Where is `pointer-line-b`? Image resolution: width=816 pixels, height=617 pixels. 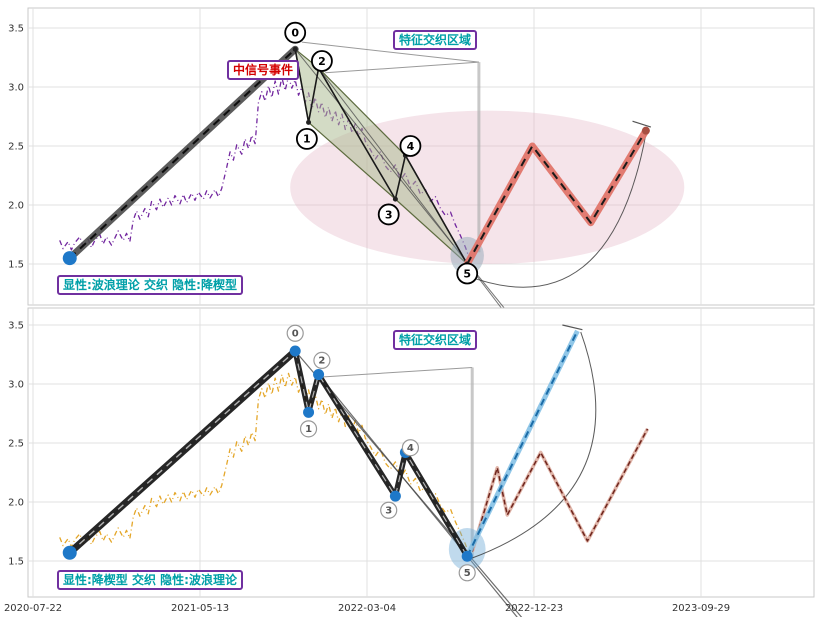
pointer-line-b is located at coordinates (402, 67).